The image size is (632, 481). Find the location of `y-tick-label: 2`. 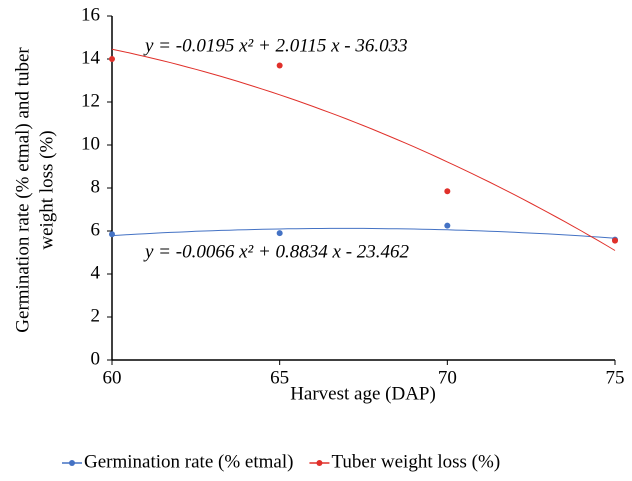

y-tick-label: 2 is located at coordinates (96, 315).